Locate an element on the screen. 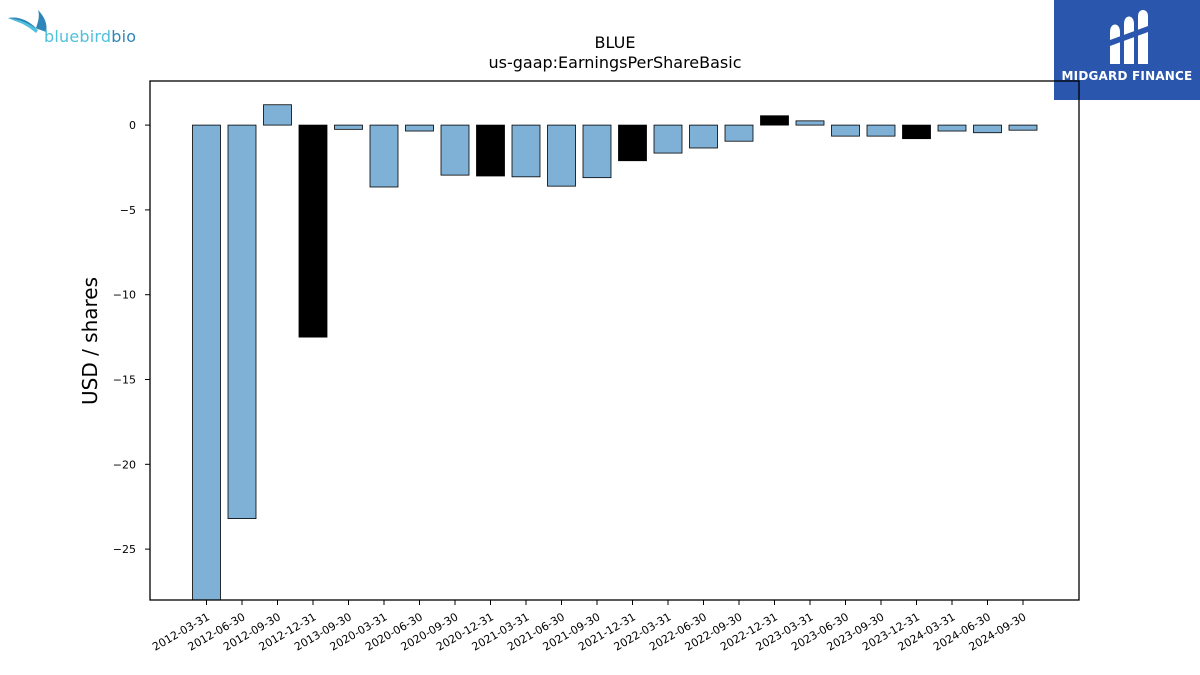 The width and height of the screenshot is (1200, 675). company-logo is located at coordinates (83, 30).